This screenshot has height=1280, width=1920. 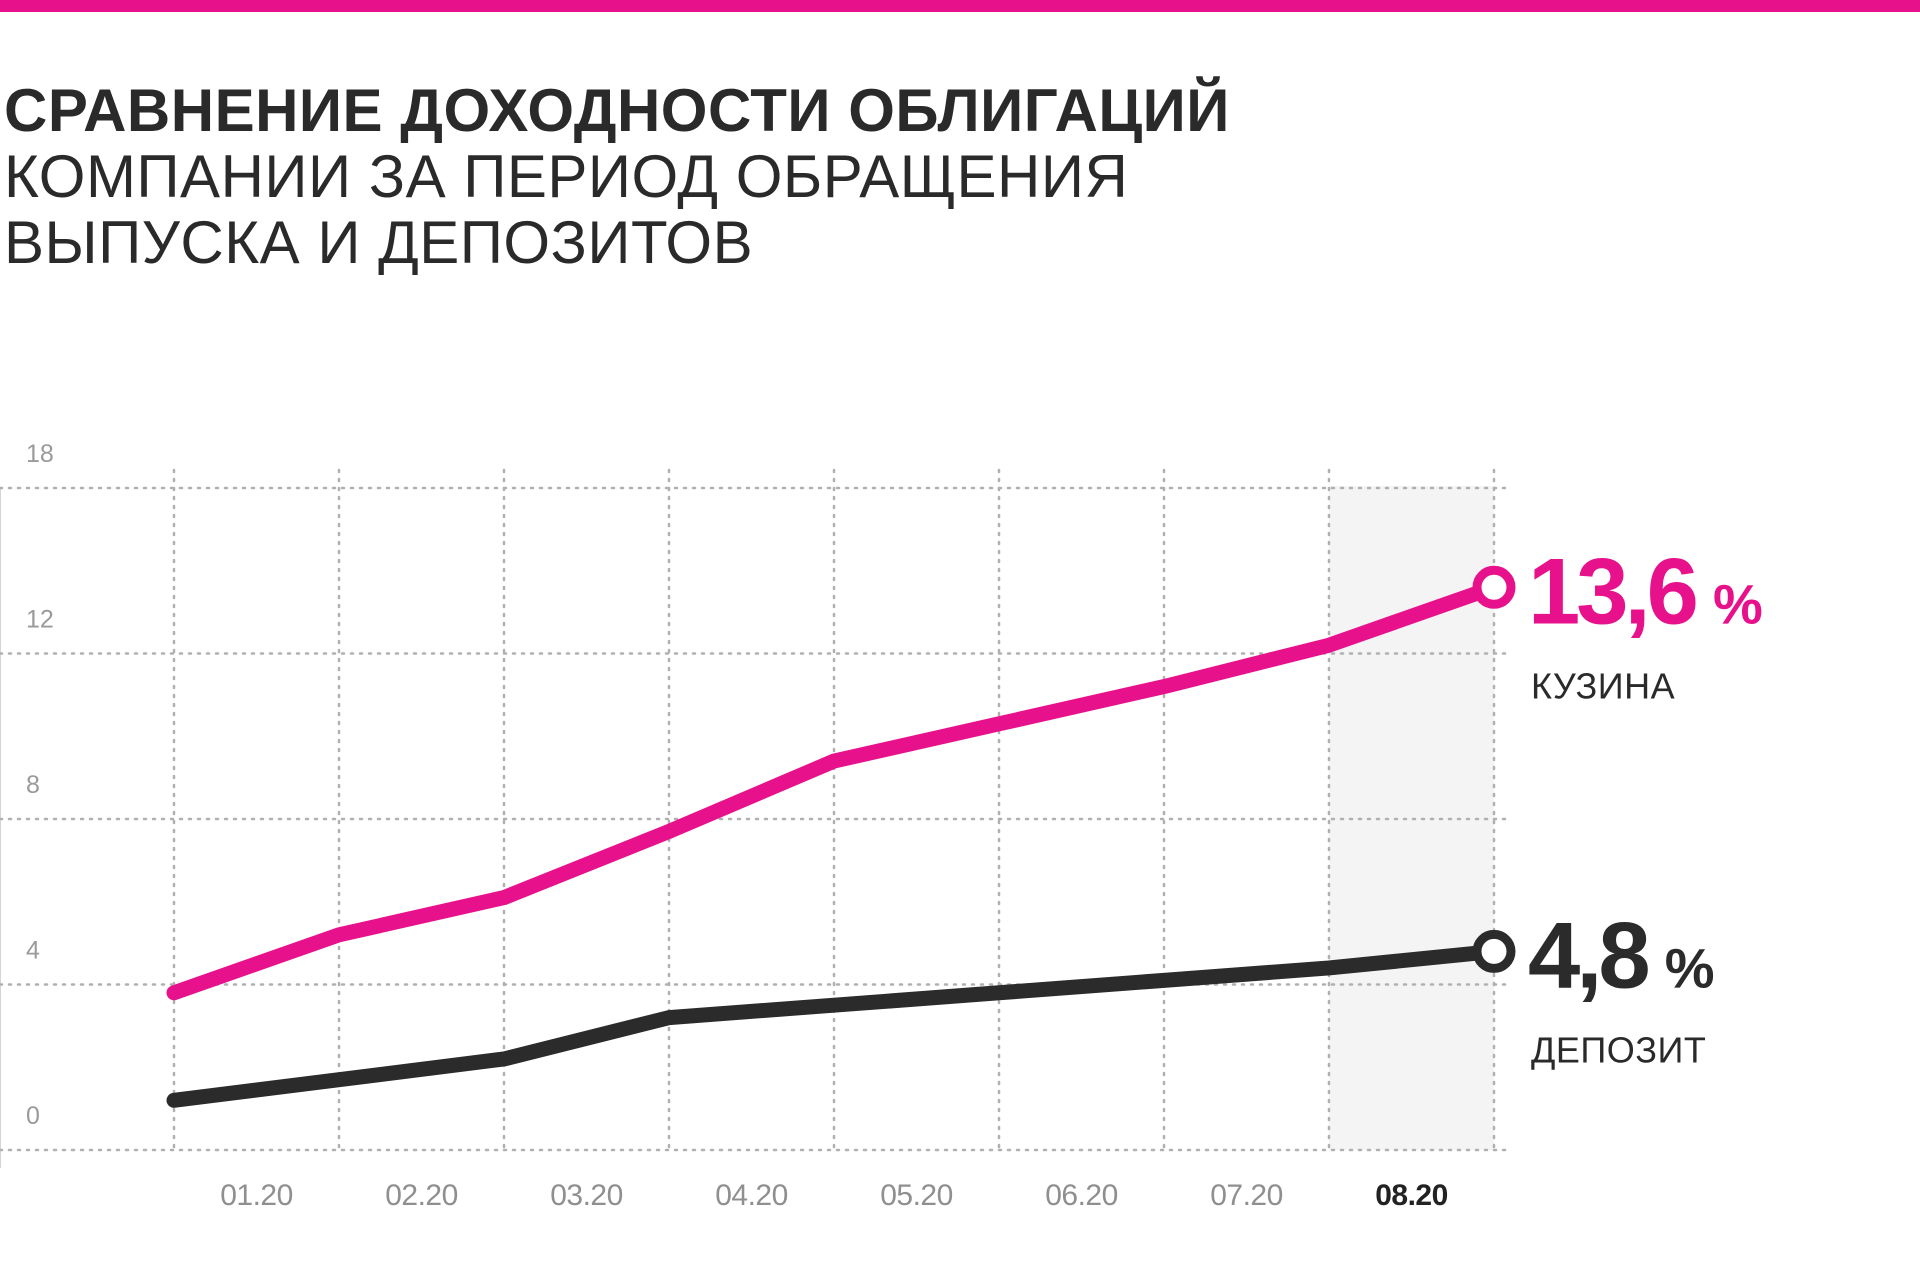 What do you see at coordinates (834, 1025) in the screenshot?
I see `series-line-deposit` at bounding box center [834, 1025].